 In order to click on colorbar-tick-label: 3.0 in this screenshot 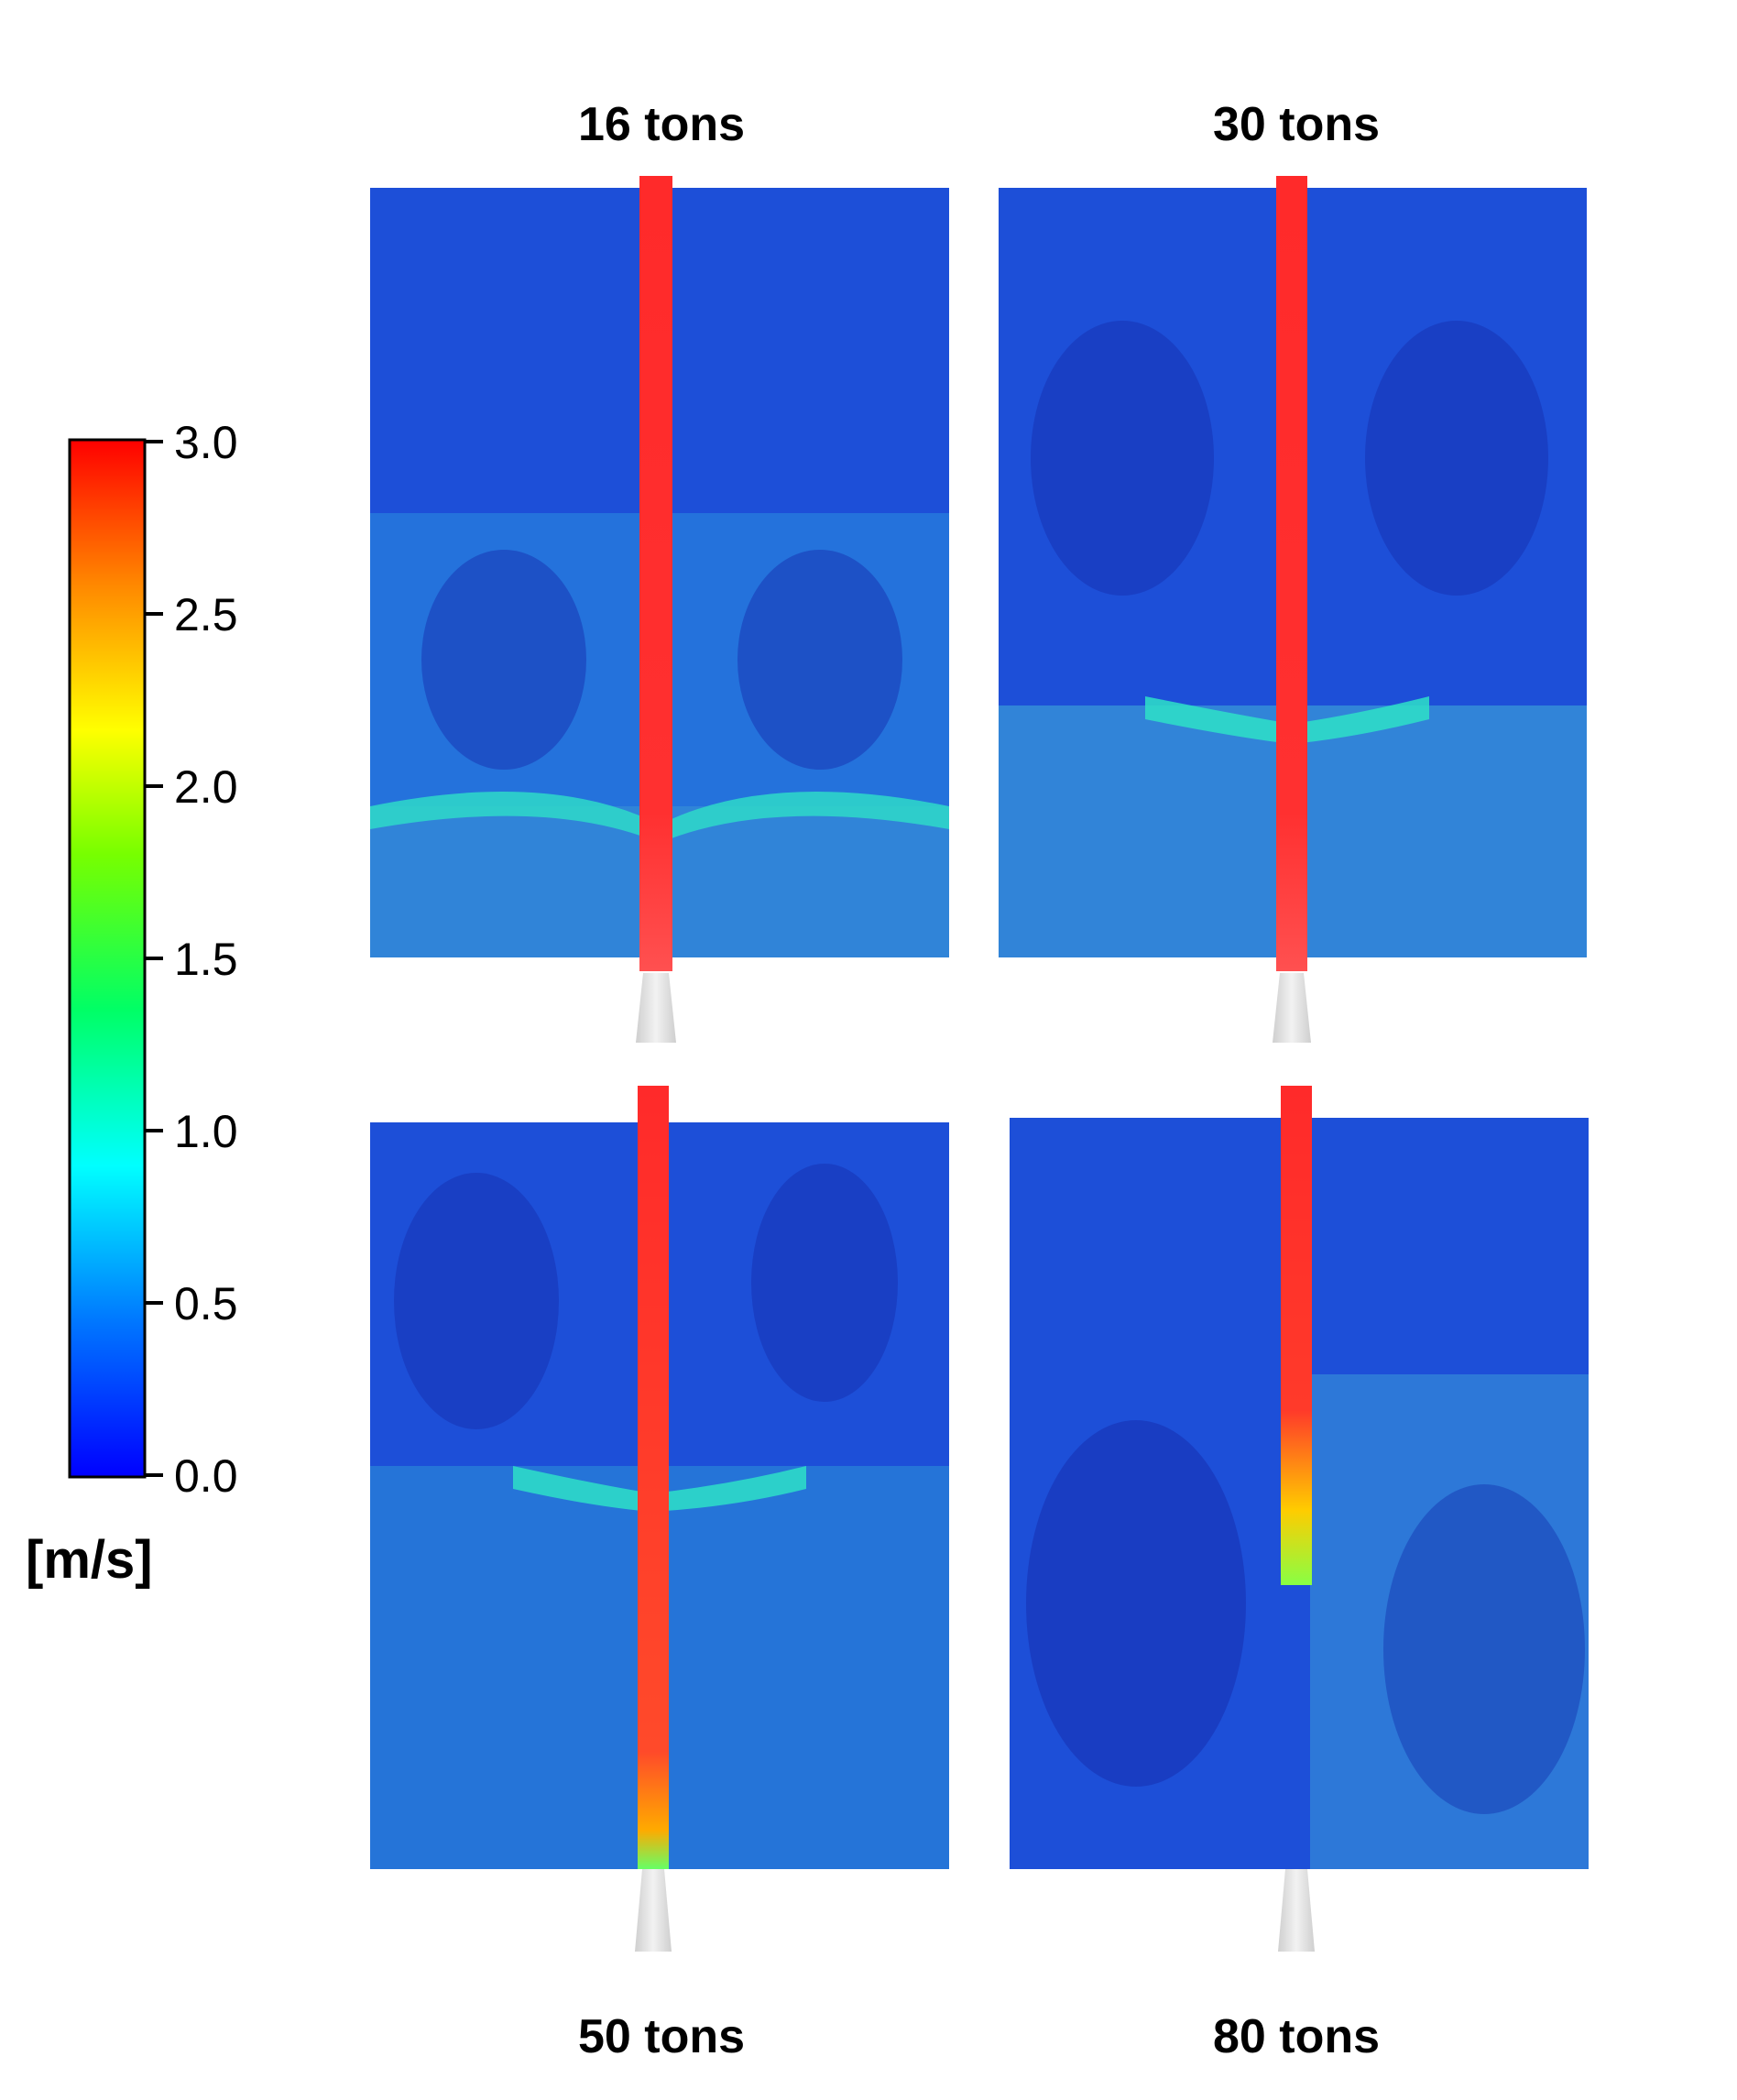, I will do `click(206, 442)`.